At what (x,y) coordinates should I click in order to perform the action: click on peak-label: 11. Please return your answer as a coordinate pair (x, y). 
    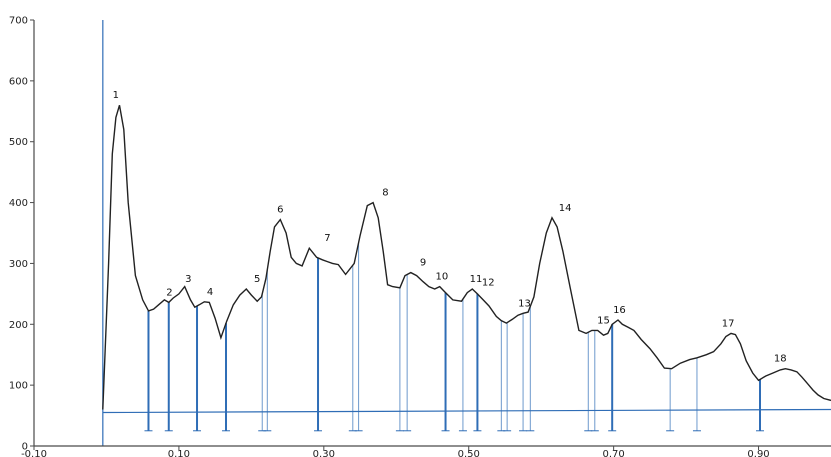
    Looking at the image, I should click on (476, 279).